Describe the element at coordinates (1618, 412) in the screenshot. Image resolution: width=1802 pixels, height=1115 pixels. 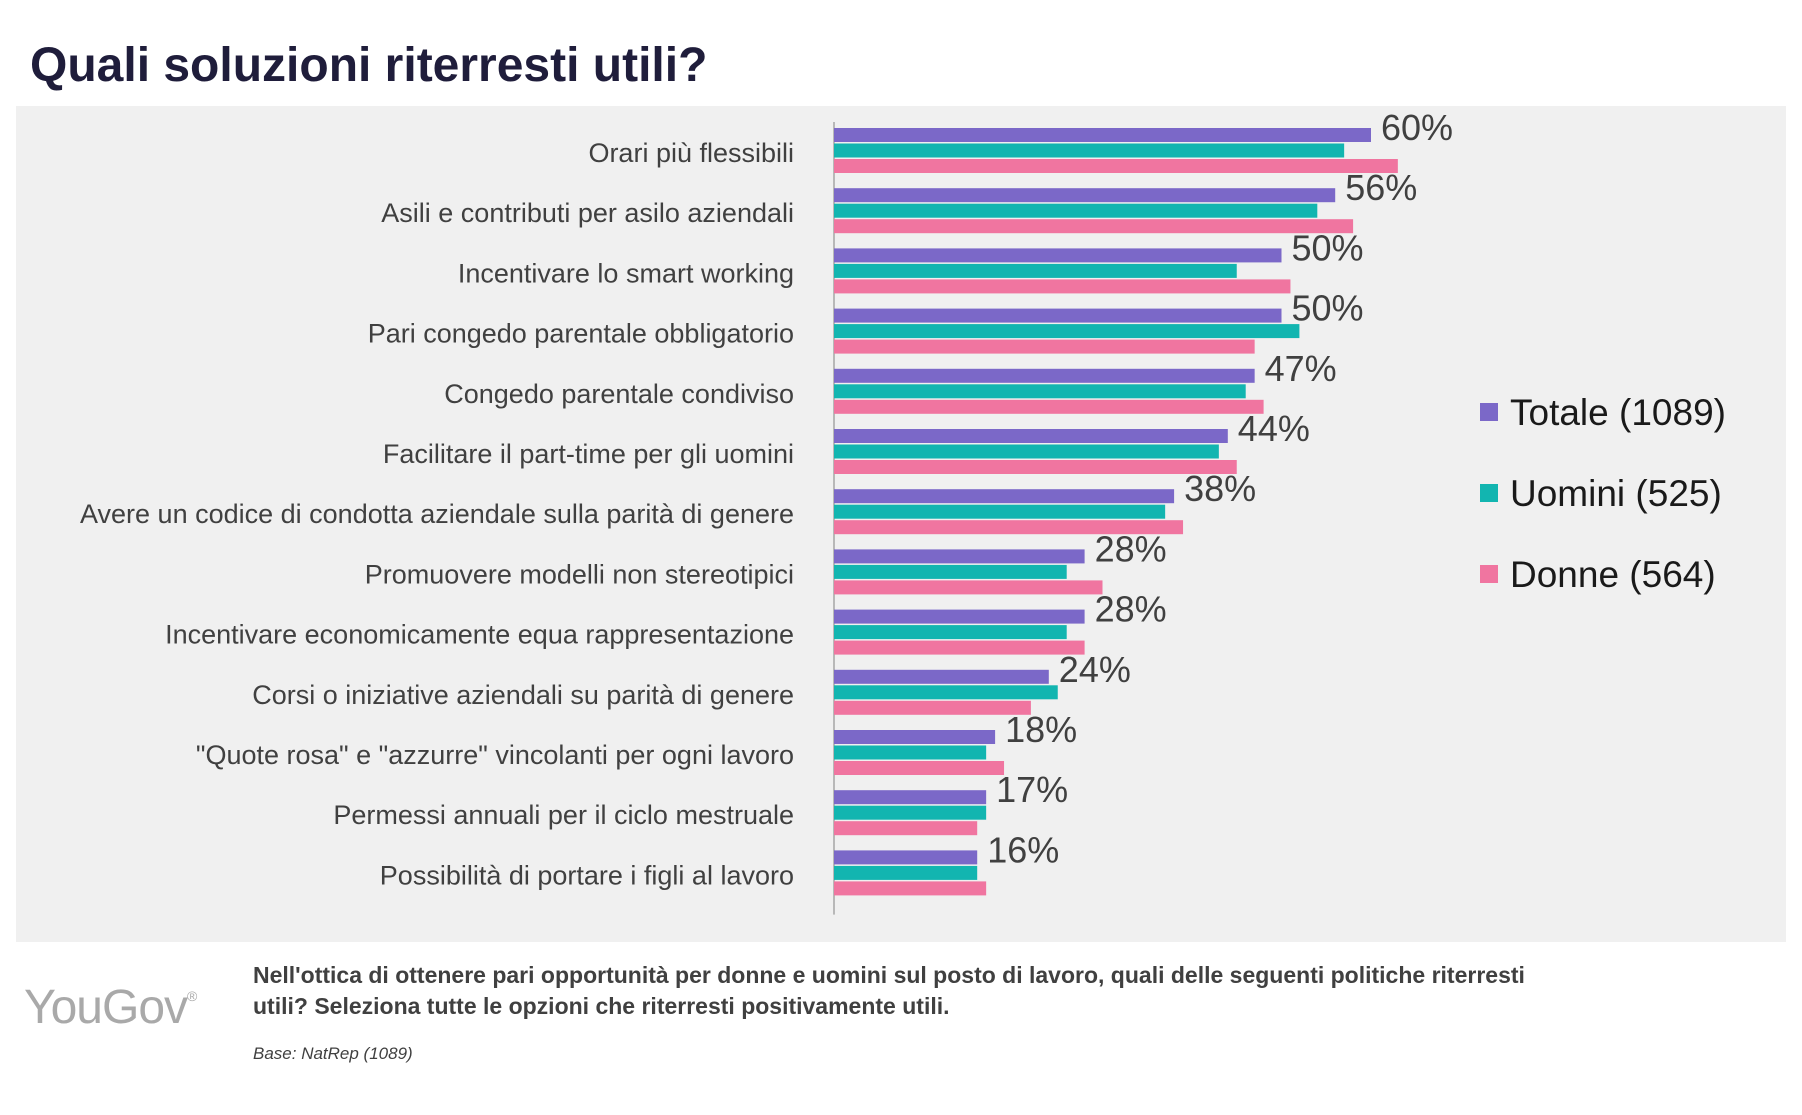
I see `legend-label: Totale (1089)` at that location.